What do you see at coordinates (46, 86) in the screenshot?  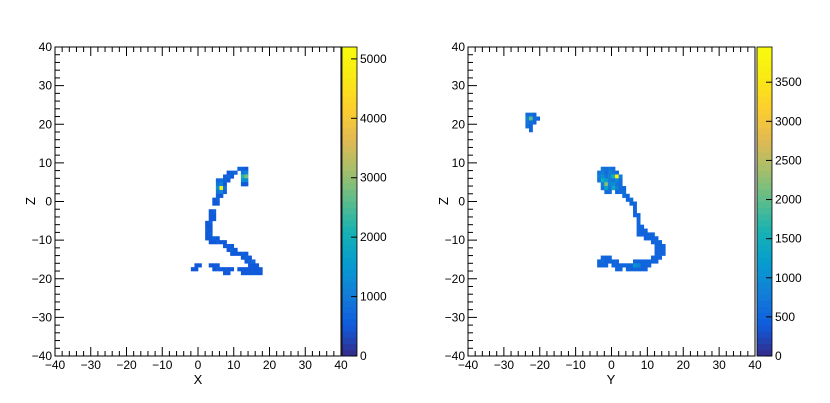 I see `y-tick-label: 30` at bounding box center [46, 86].